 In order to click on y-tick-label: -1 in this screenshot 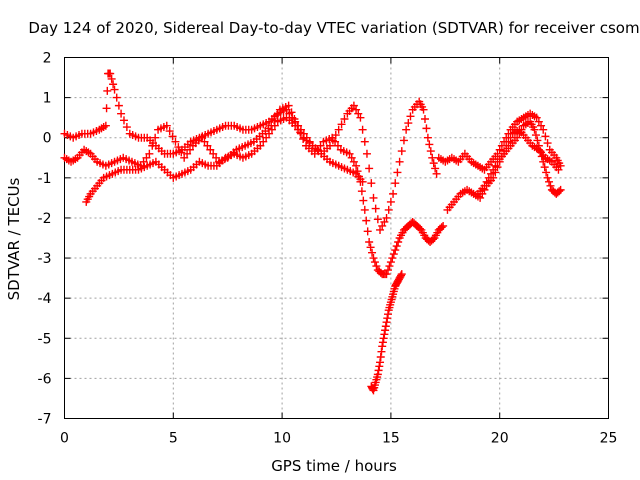, I will do `click(45, 179)`.